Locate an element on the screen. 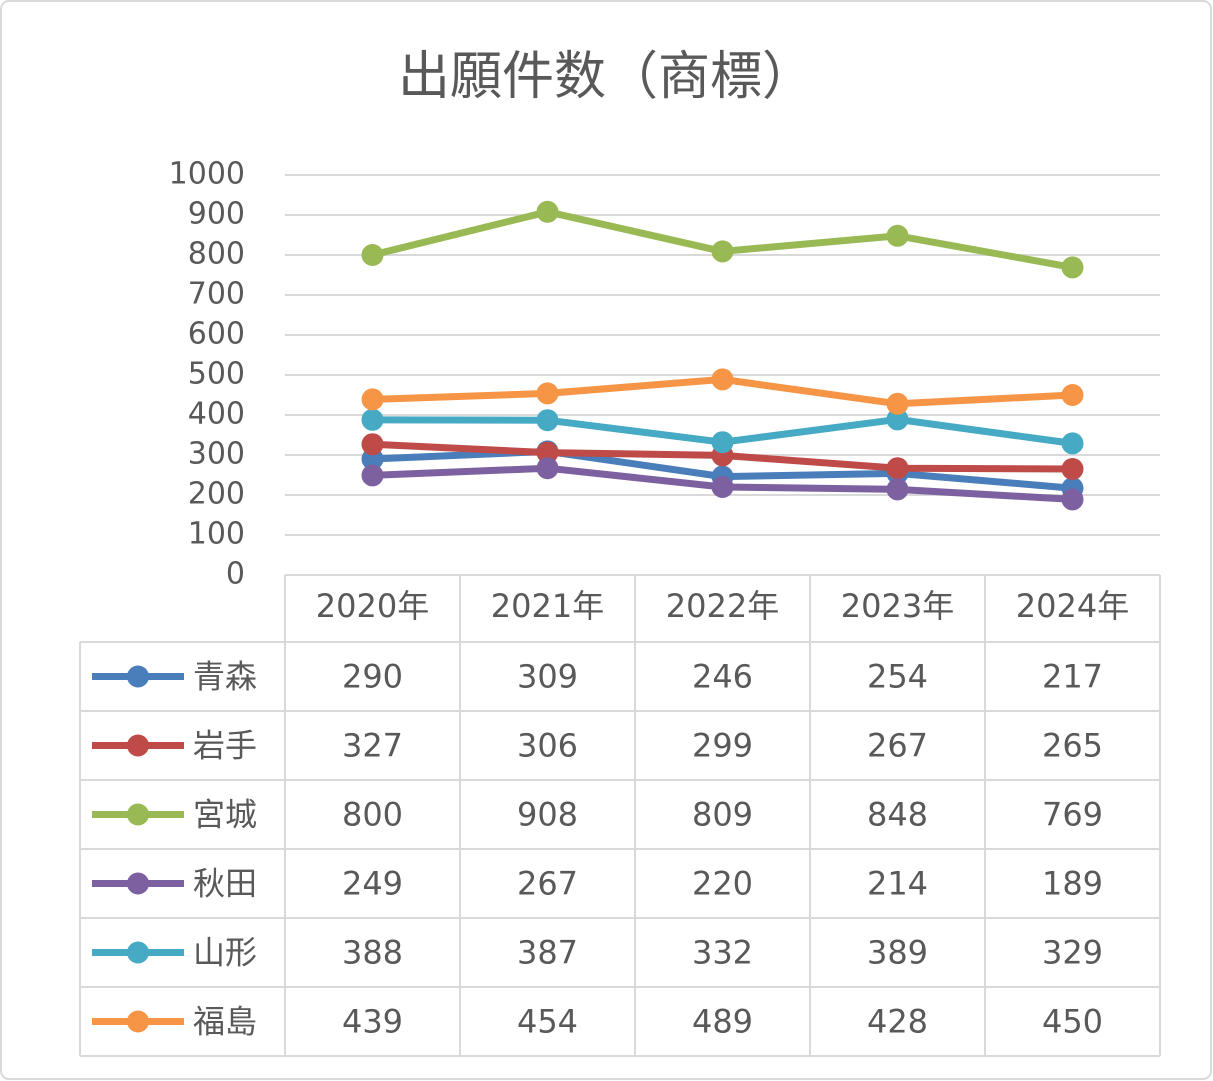  table-value: 769 is located at coordinates (1072, 815).